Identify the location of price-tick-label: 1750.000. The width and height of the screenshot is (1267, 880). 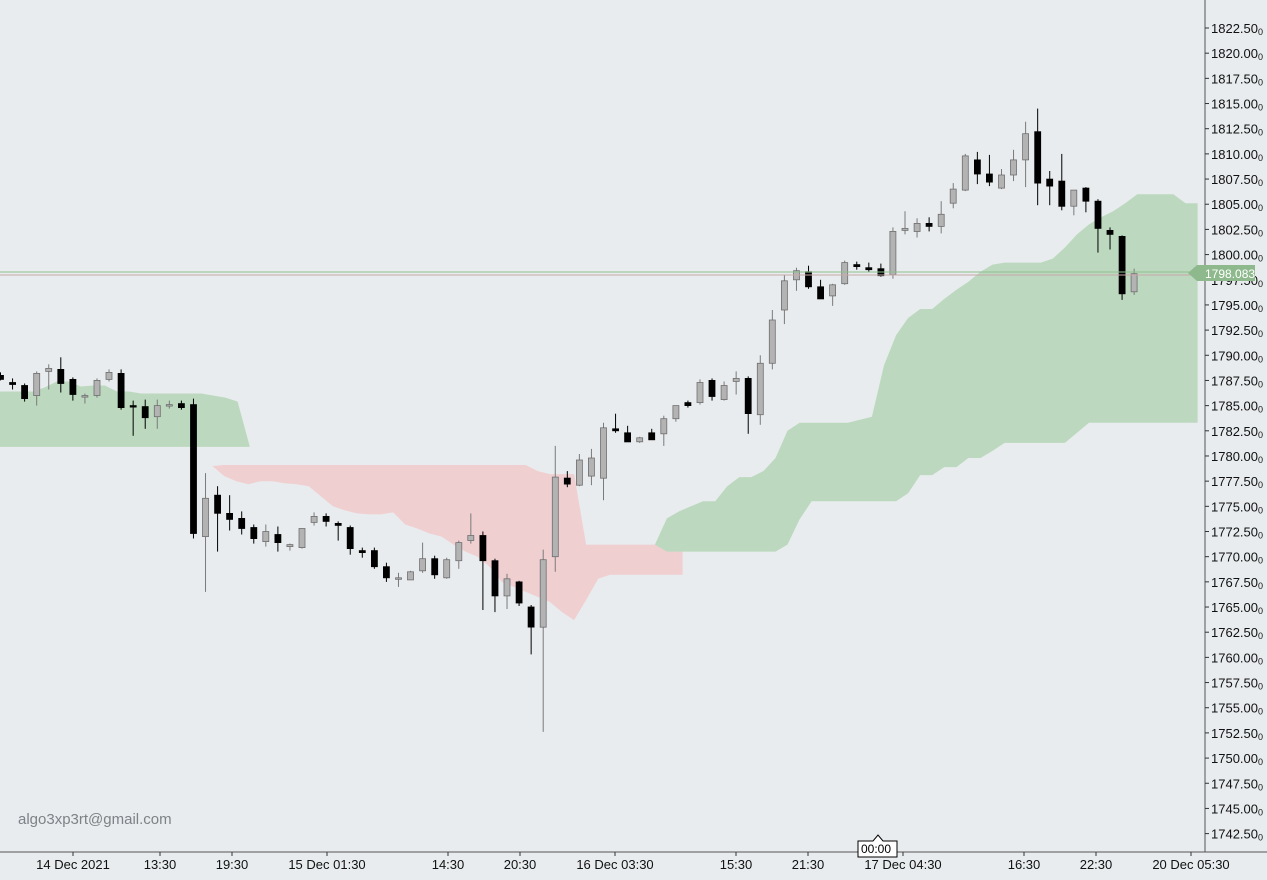
(1237, 759).